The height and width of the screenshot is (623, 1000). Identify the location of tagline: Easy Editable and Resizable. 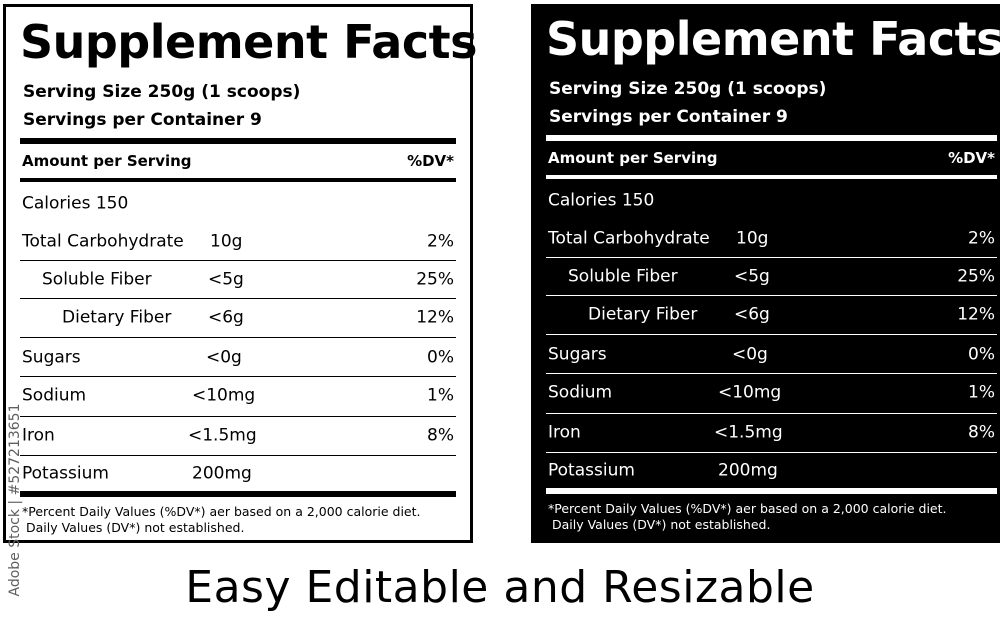
(500, 587).